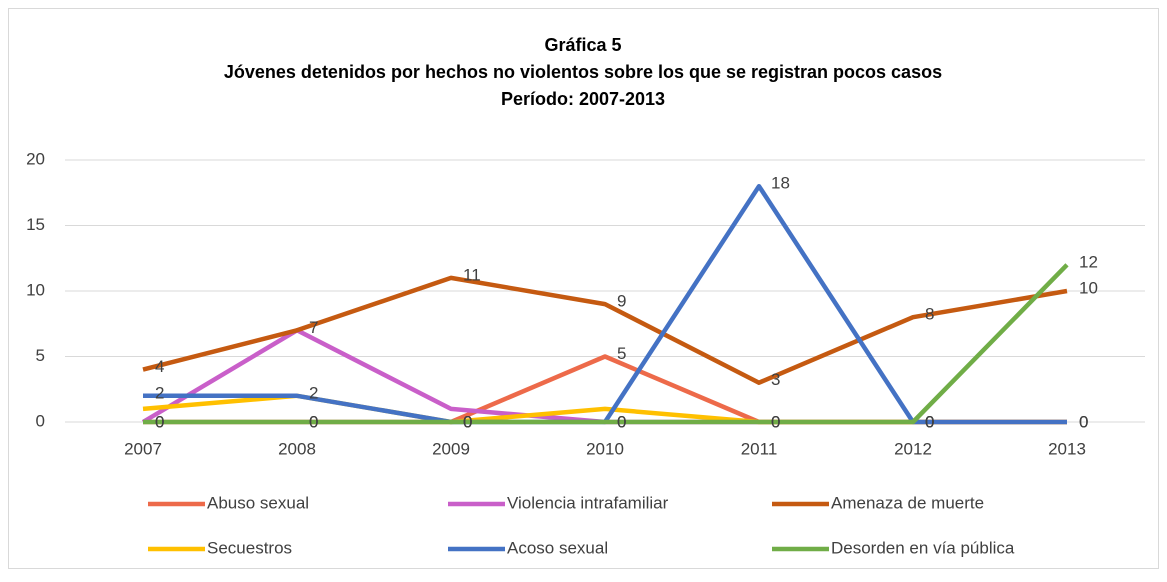 The width and height of the screenshot is (1167, 582). What do you see at coordinates (297, 448) in the screenshot?
I see `x-tick-label: 2008` at bounding box center [297, 448].